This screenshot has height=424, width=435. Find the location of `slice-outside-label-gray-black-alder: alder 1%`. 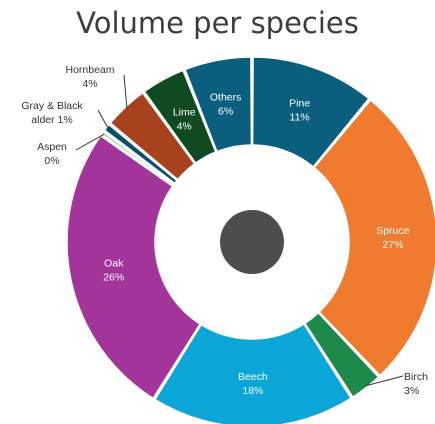

slice-outside-label-gray-black-alder: alder 1% is located at coordinates (51, 120).